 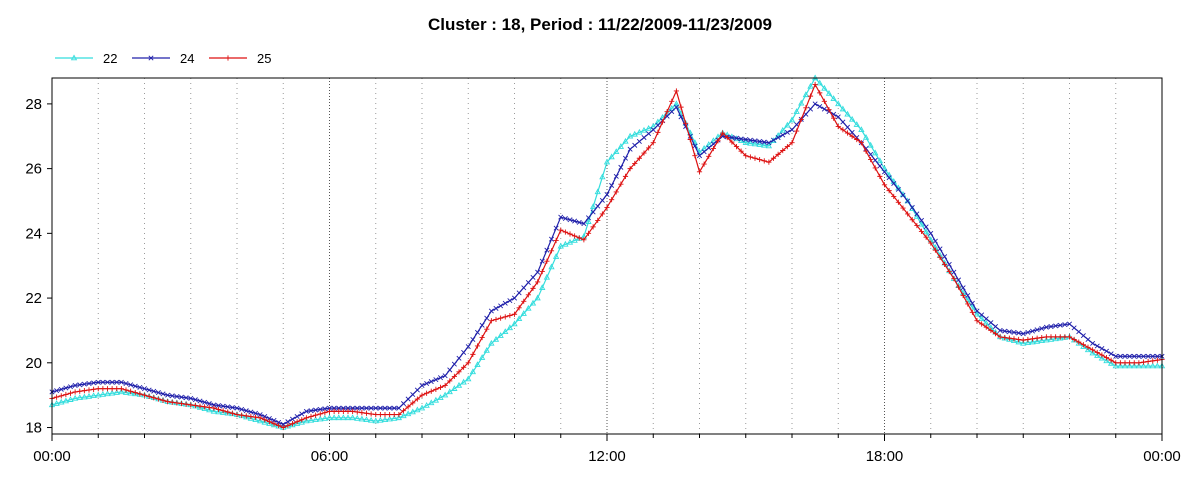 I want to click on legend-item-24: 24, so click(x=163, y=58).